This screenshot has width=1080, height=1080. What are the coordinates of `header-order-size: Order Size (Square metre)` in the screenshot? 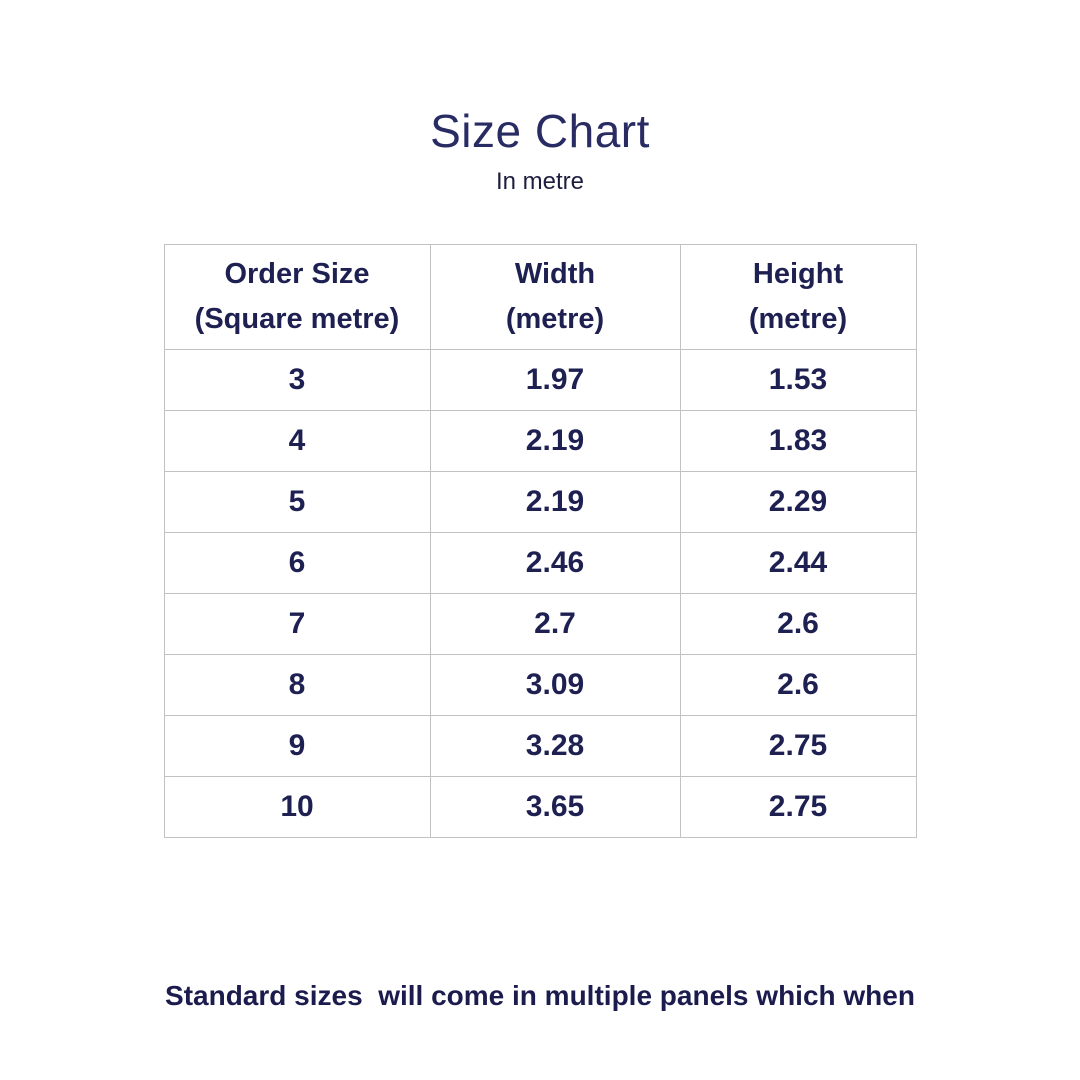 It's located at (297, 297).